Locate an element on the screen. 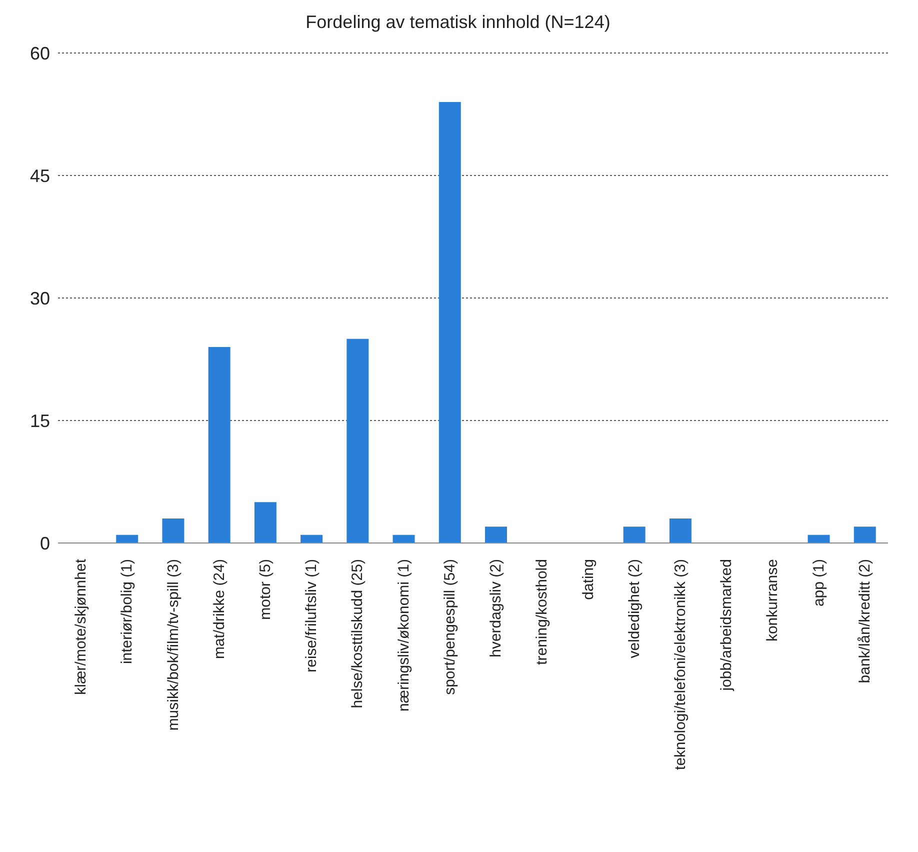 This screenshot has height=852, width=918. x-tick-label: bank/lån/kreditt (2) is located at coordinates (865, 621).